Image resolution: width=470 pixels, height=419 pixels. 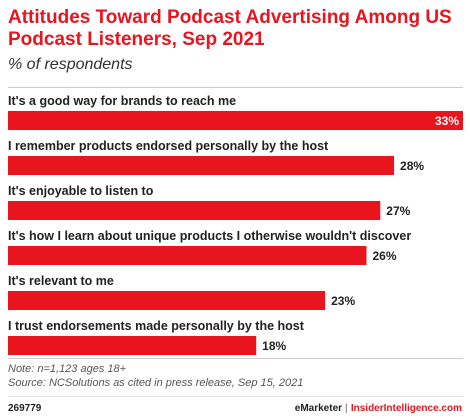 What do you see at coordinates (81, 191) in the screenshot?
I see `category-label: It's enjoyable to listen to` at bounding box center [81, 191].